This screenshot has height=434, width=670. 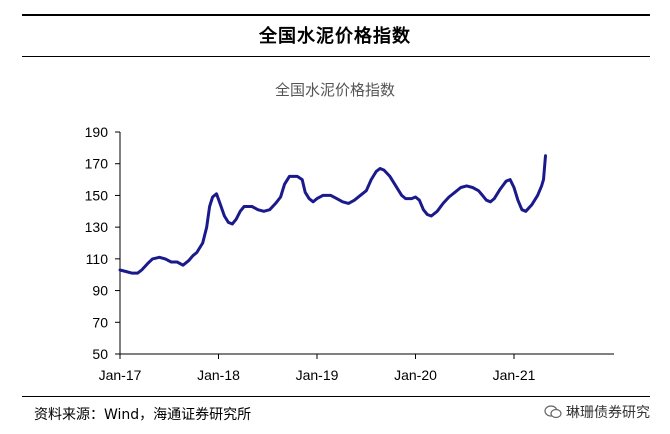 I want to click on x-tick-label: Jan-21, so click(x=514, y=375).